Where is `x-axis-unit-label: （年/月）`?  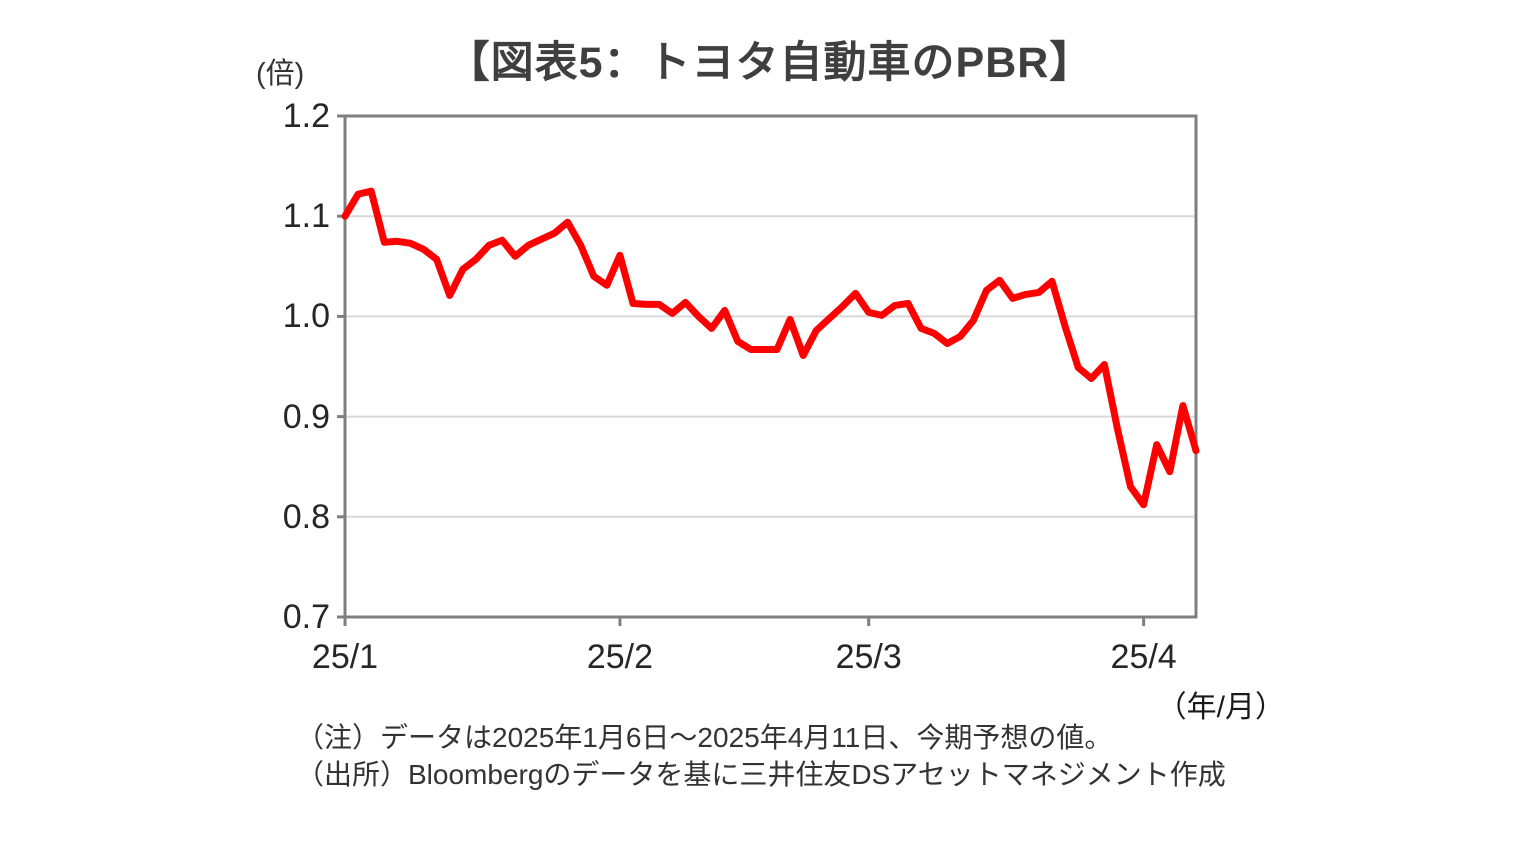 x-axis-unit-label: （年/月） is located at coordinates (1220, 707).